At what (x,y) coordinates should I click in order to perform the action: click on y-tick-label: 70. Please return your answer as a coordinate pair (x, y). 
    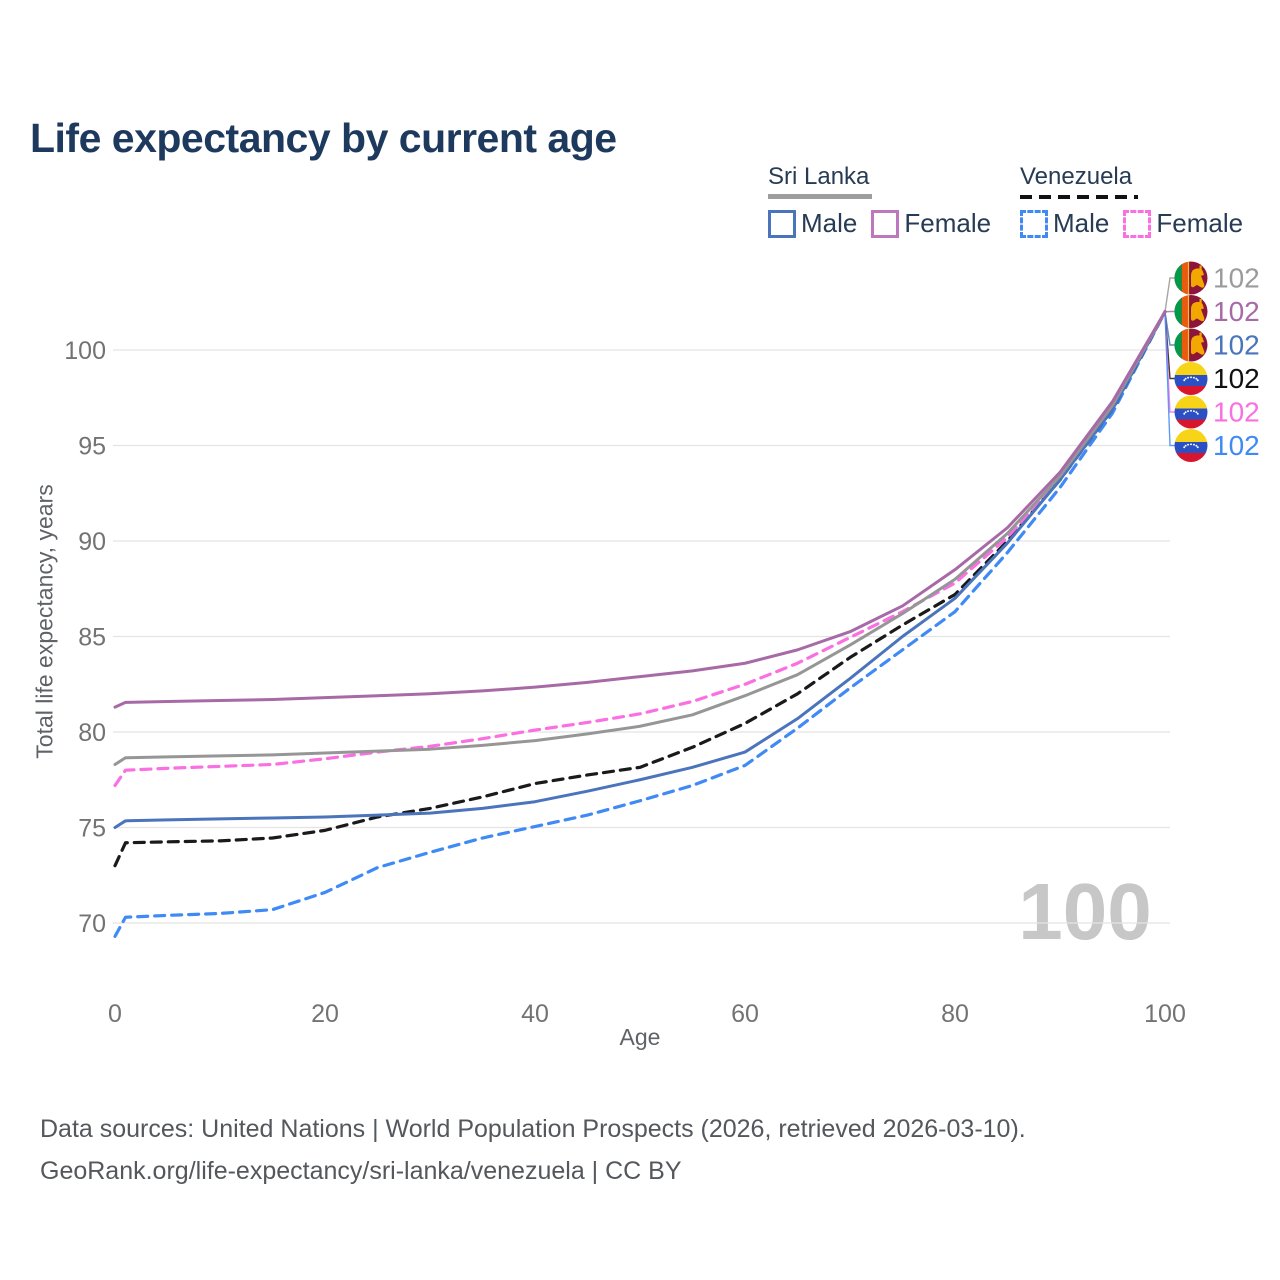
    Looking at the image, I should click on (92, 924).